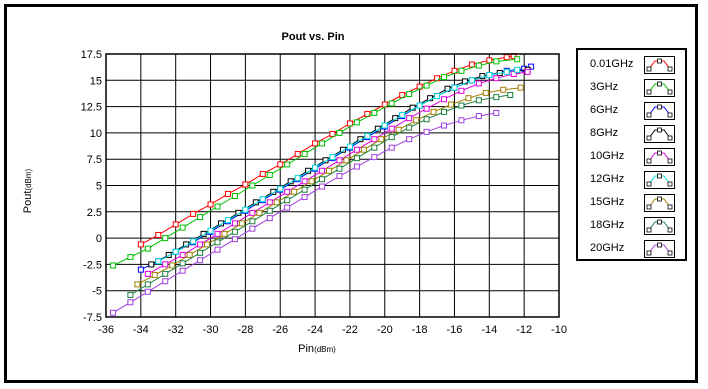 Image resolution: width=708 pixels, height=389 pixels. I want to click on y-tick-label: 5, so click(99, 187).